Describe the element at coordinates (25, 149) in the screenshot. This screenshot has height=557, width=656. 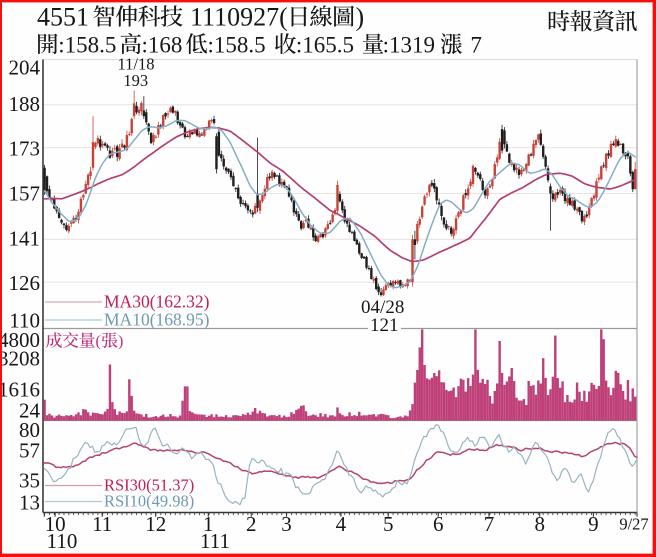
I see `svg-text: 173` at that location.